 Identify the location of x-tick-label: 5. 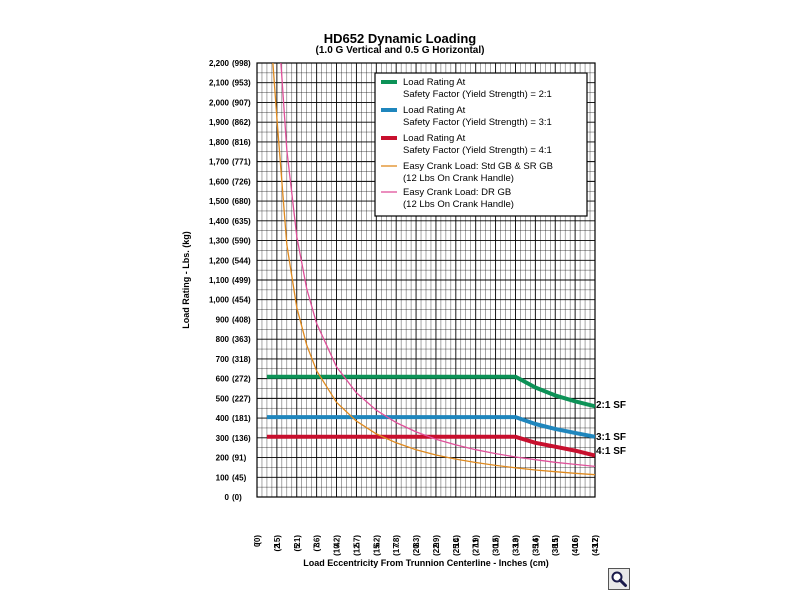
(356, 544).